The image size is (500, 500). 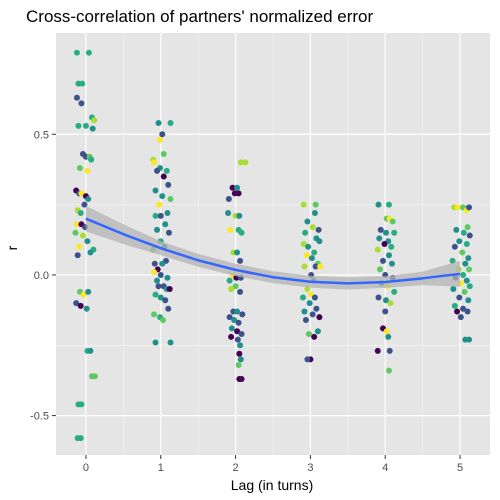 I want to click on x-axis-title: Lag (in turns), so click(x=272, y=485).